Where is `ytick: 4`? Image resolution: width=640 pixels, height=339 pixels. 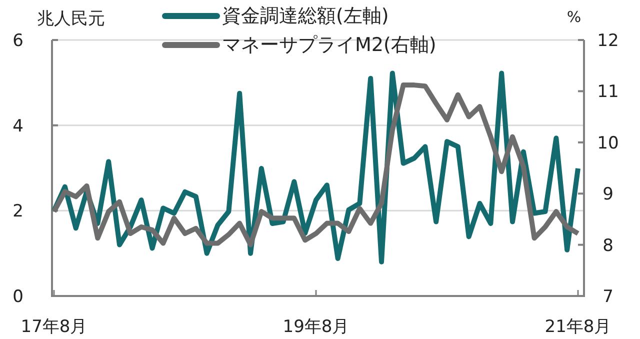
ytick: 4 is located at coordinates (18, 126).